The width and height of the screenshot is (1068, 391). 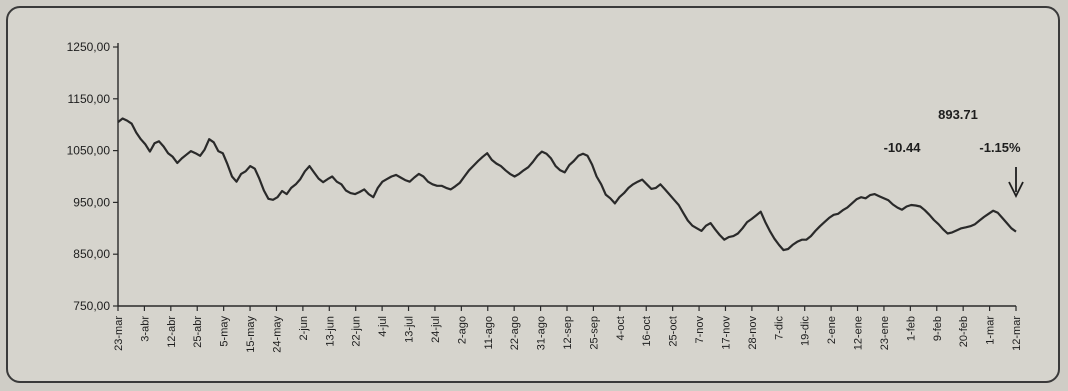 I want to click on x-tick-label: 2-jun, so click(x=304, y=328).